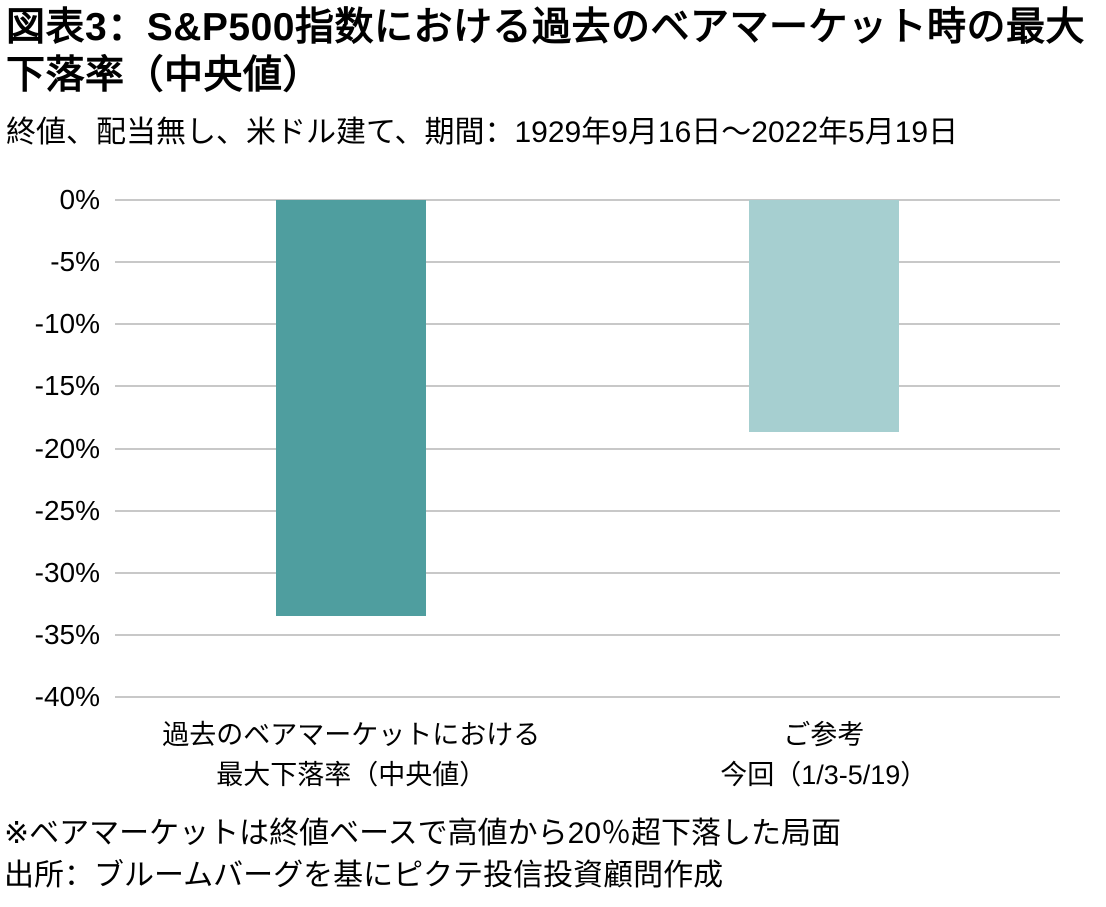  I want to click on y-tick-label: -35%, so click(67, 634).